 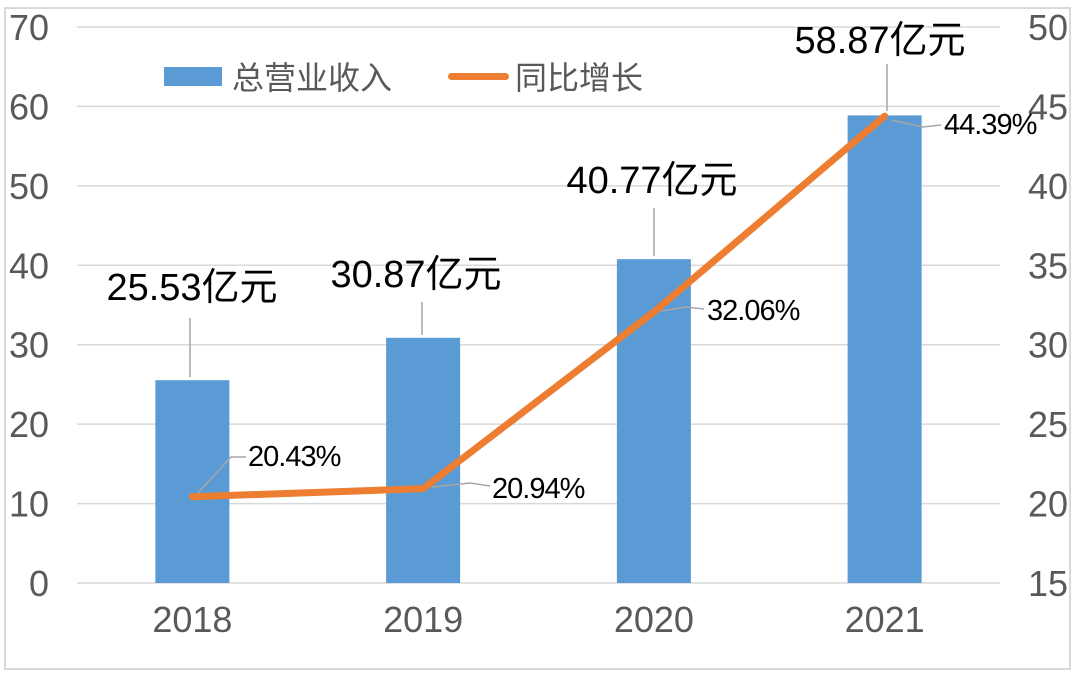 What do you see at coordinates (1048, 186) in the screenshot?
I see `right-axis-tick-label: 40` at bounding box center [1048, 186].